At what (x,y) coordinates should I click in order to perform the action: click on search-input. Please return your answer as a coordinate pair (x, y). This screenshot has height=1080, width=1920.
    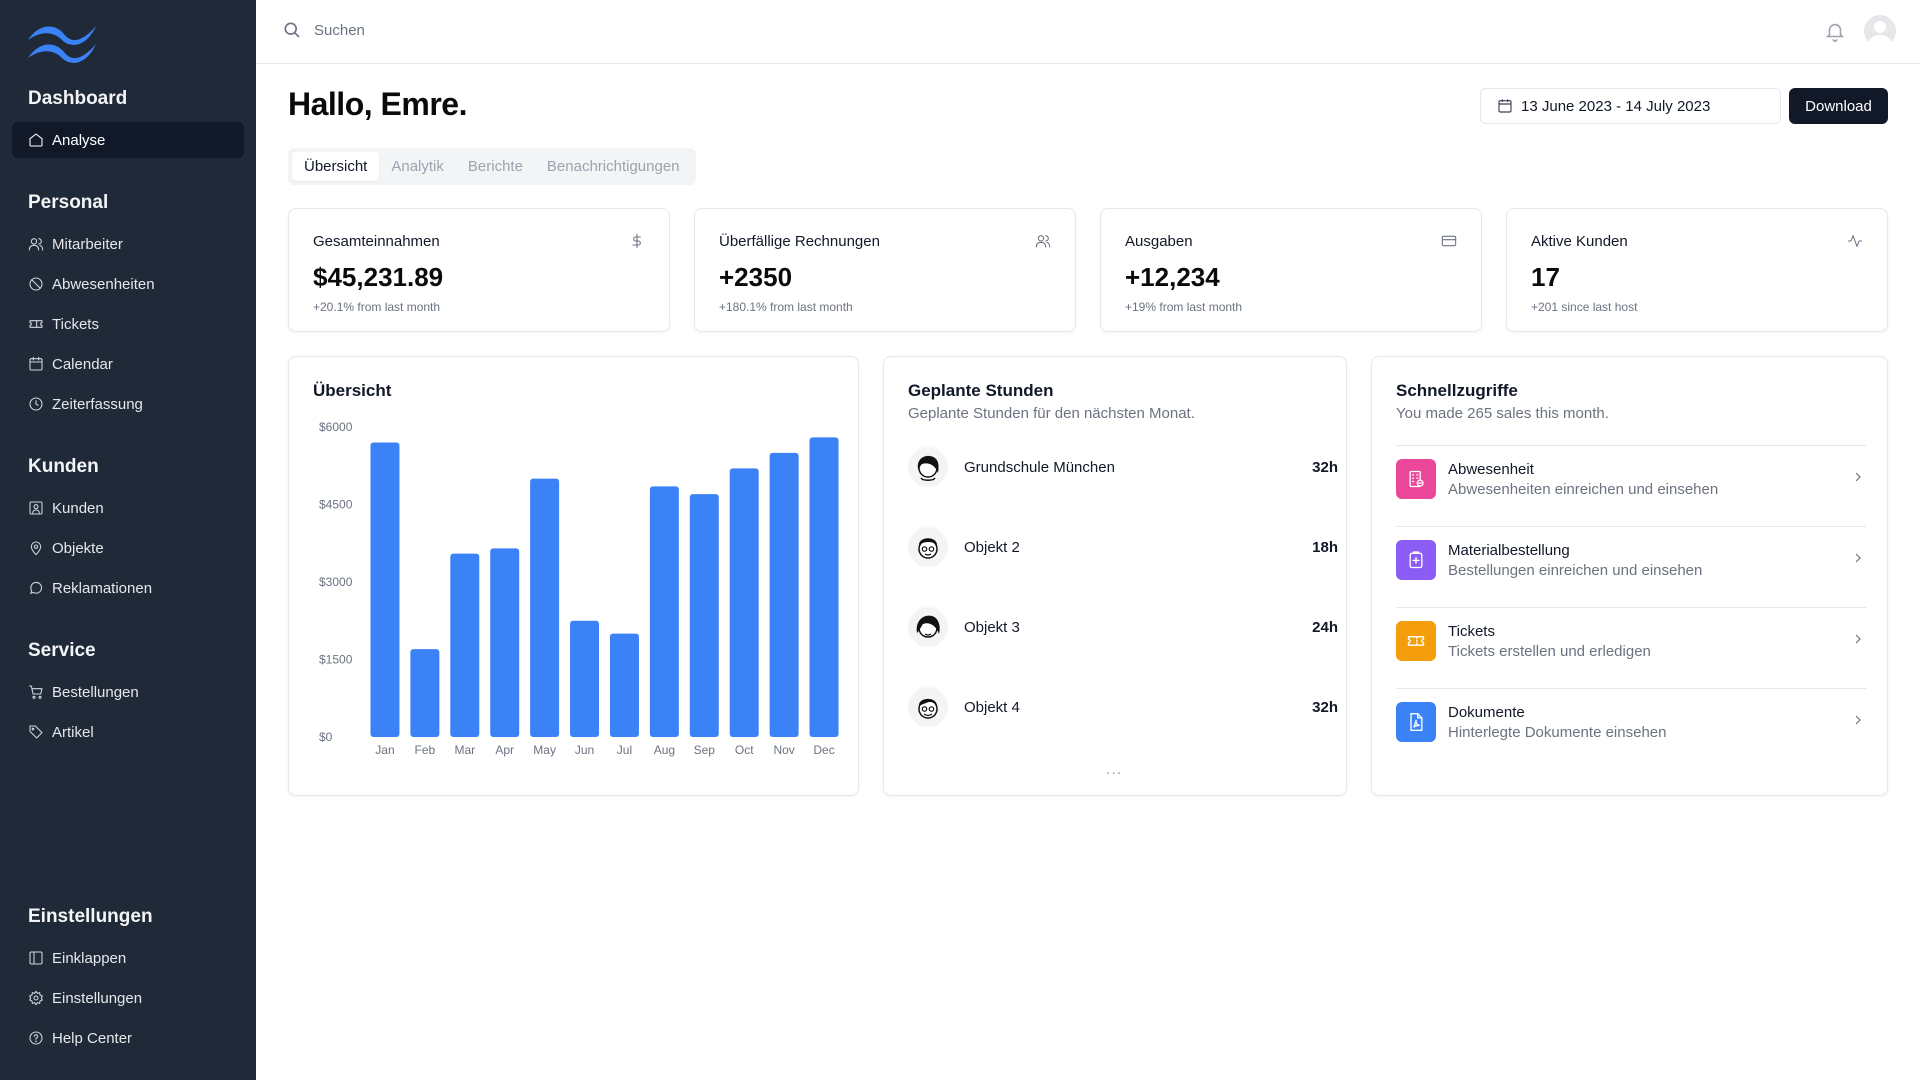
    Looking at the image, I should click on (514, 30).